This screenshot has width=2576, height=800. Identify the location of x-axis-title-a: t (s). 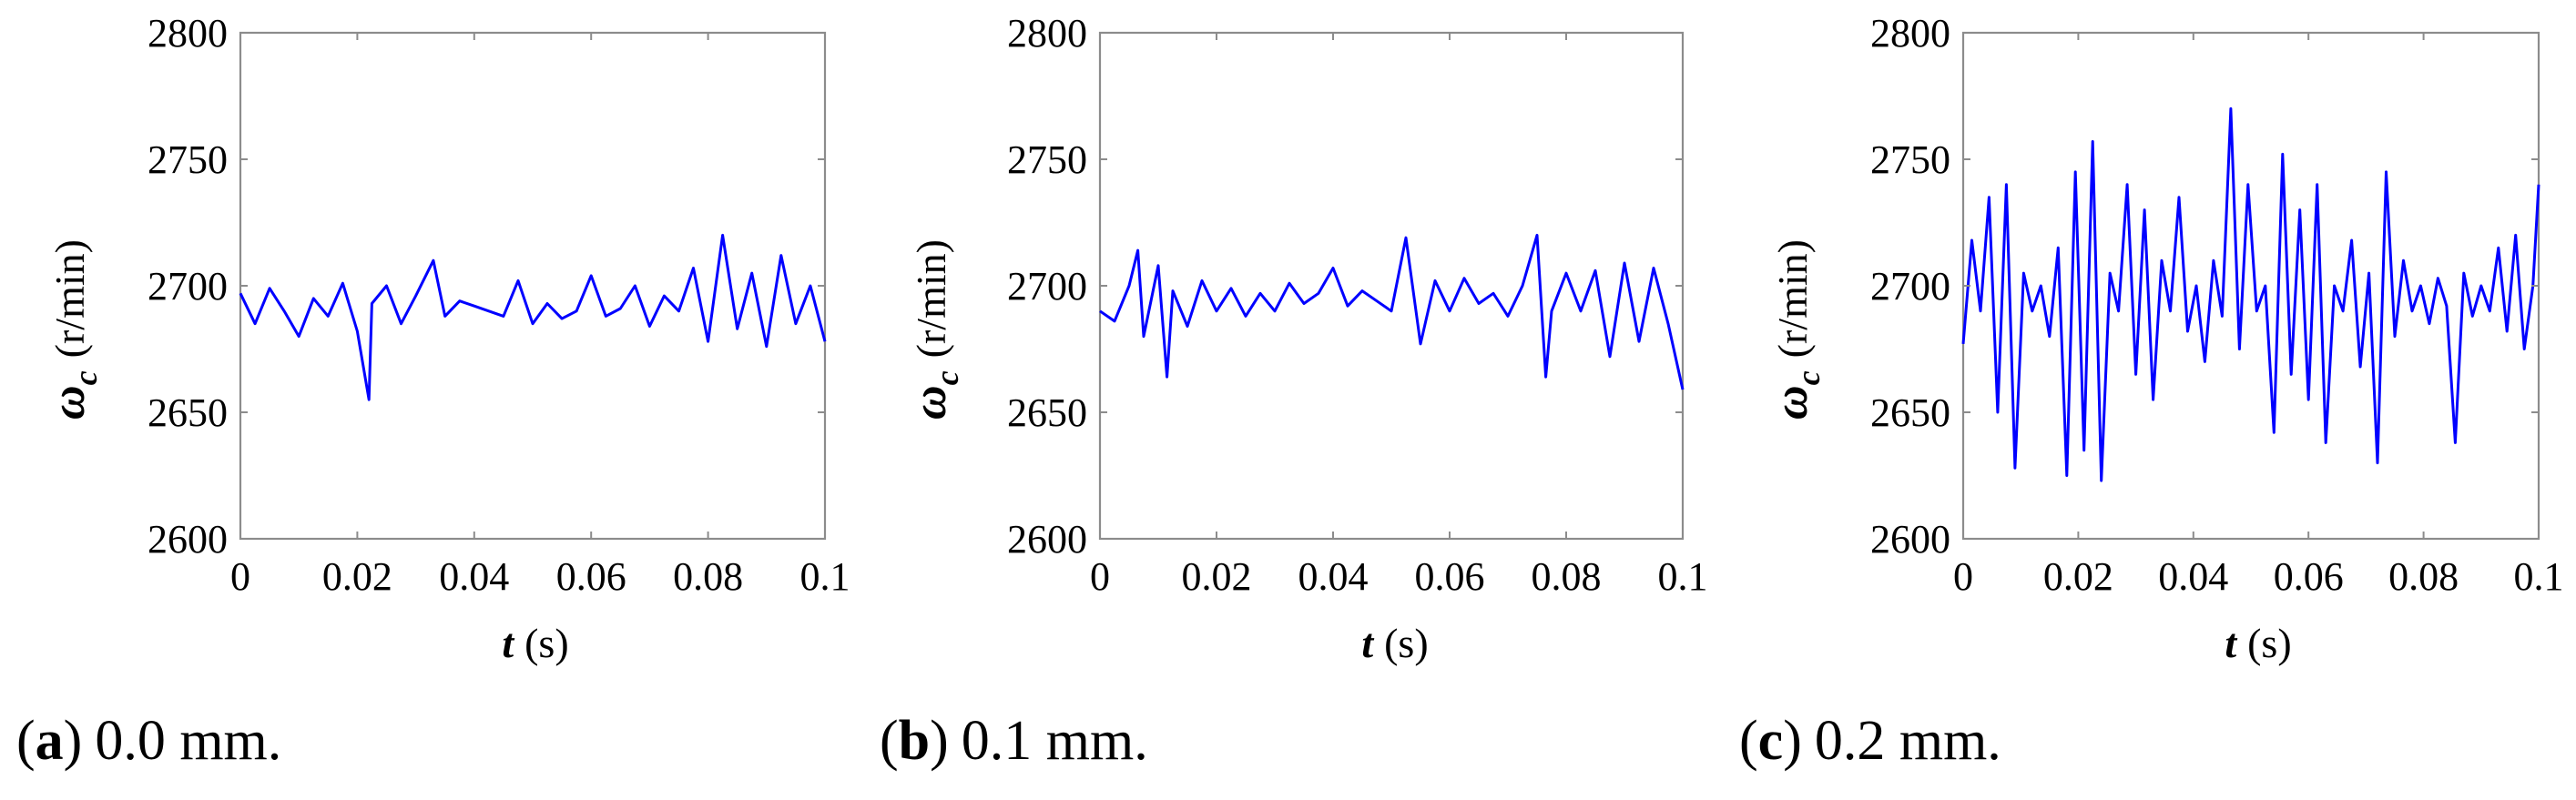
(535, 643).